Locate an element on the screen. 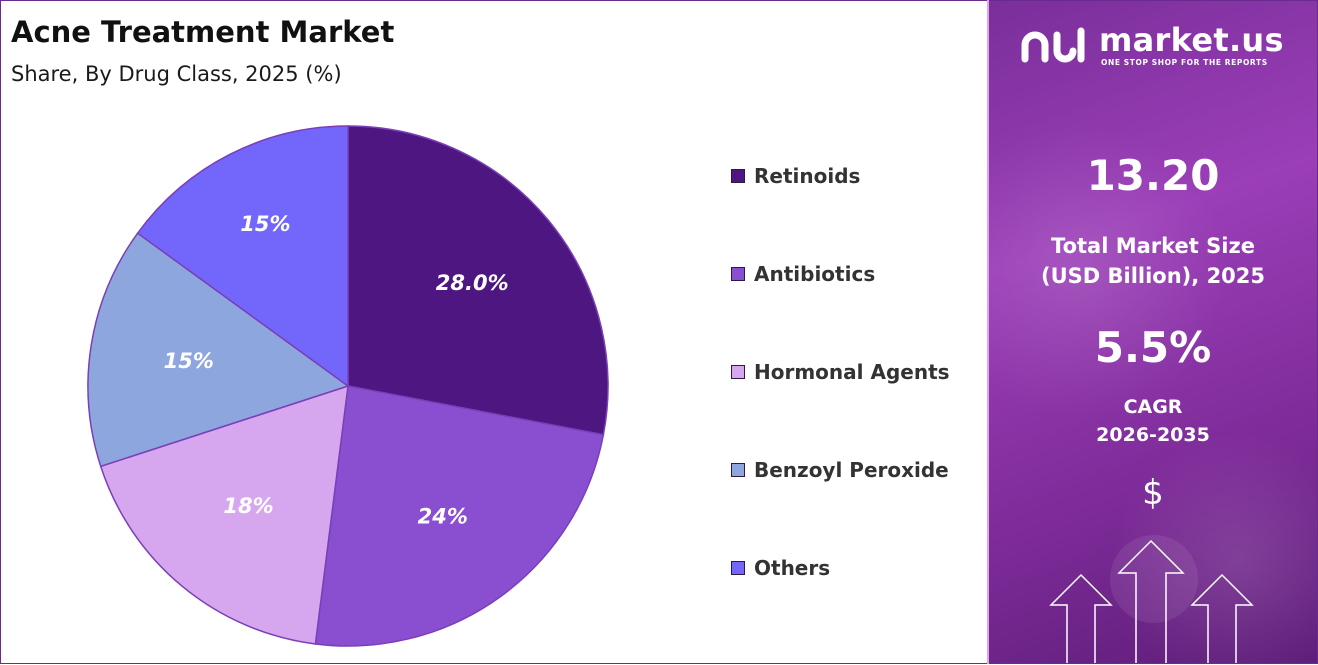 Image resolution: width=1318 pixels, height=665 pixels. chart-title: Acne Treatment Market is located at coordinates (203, 32).